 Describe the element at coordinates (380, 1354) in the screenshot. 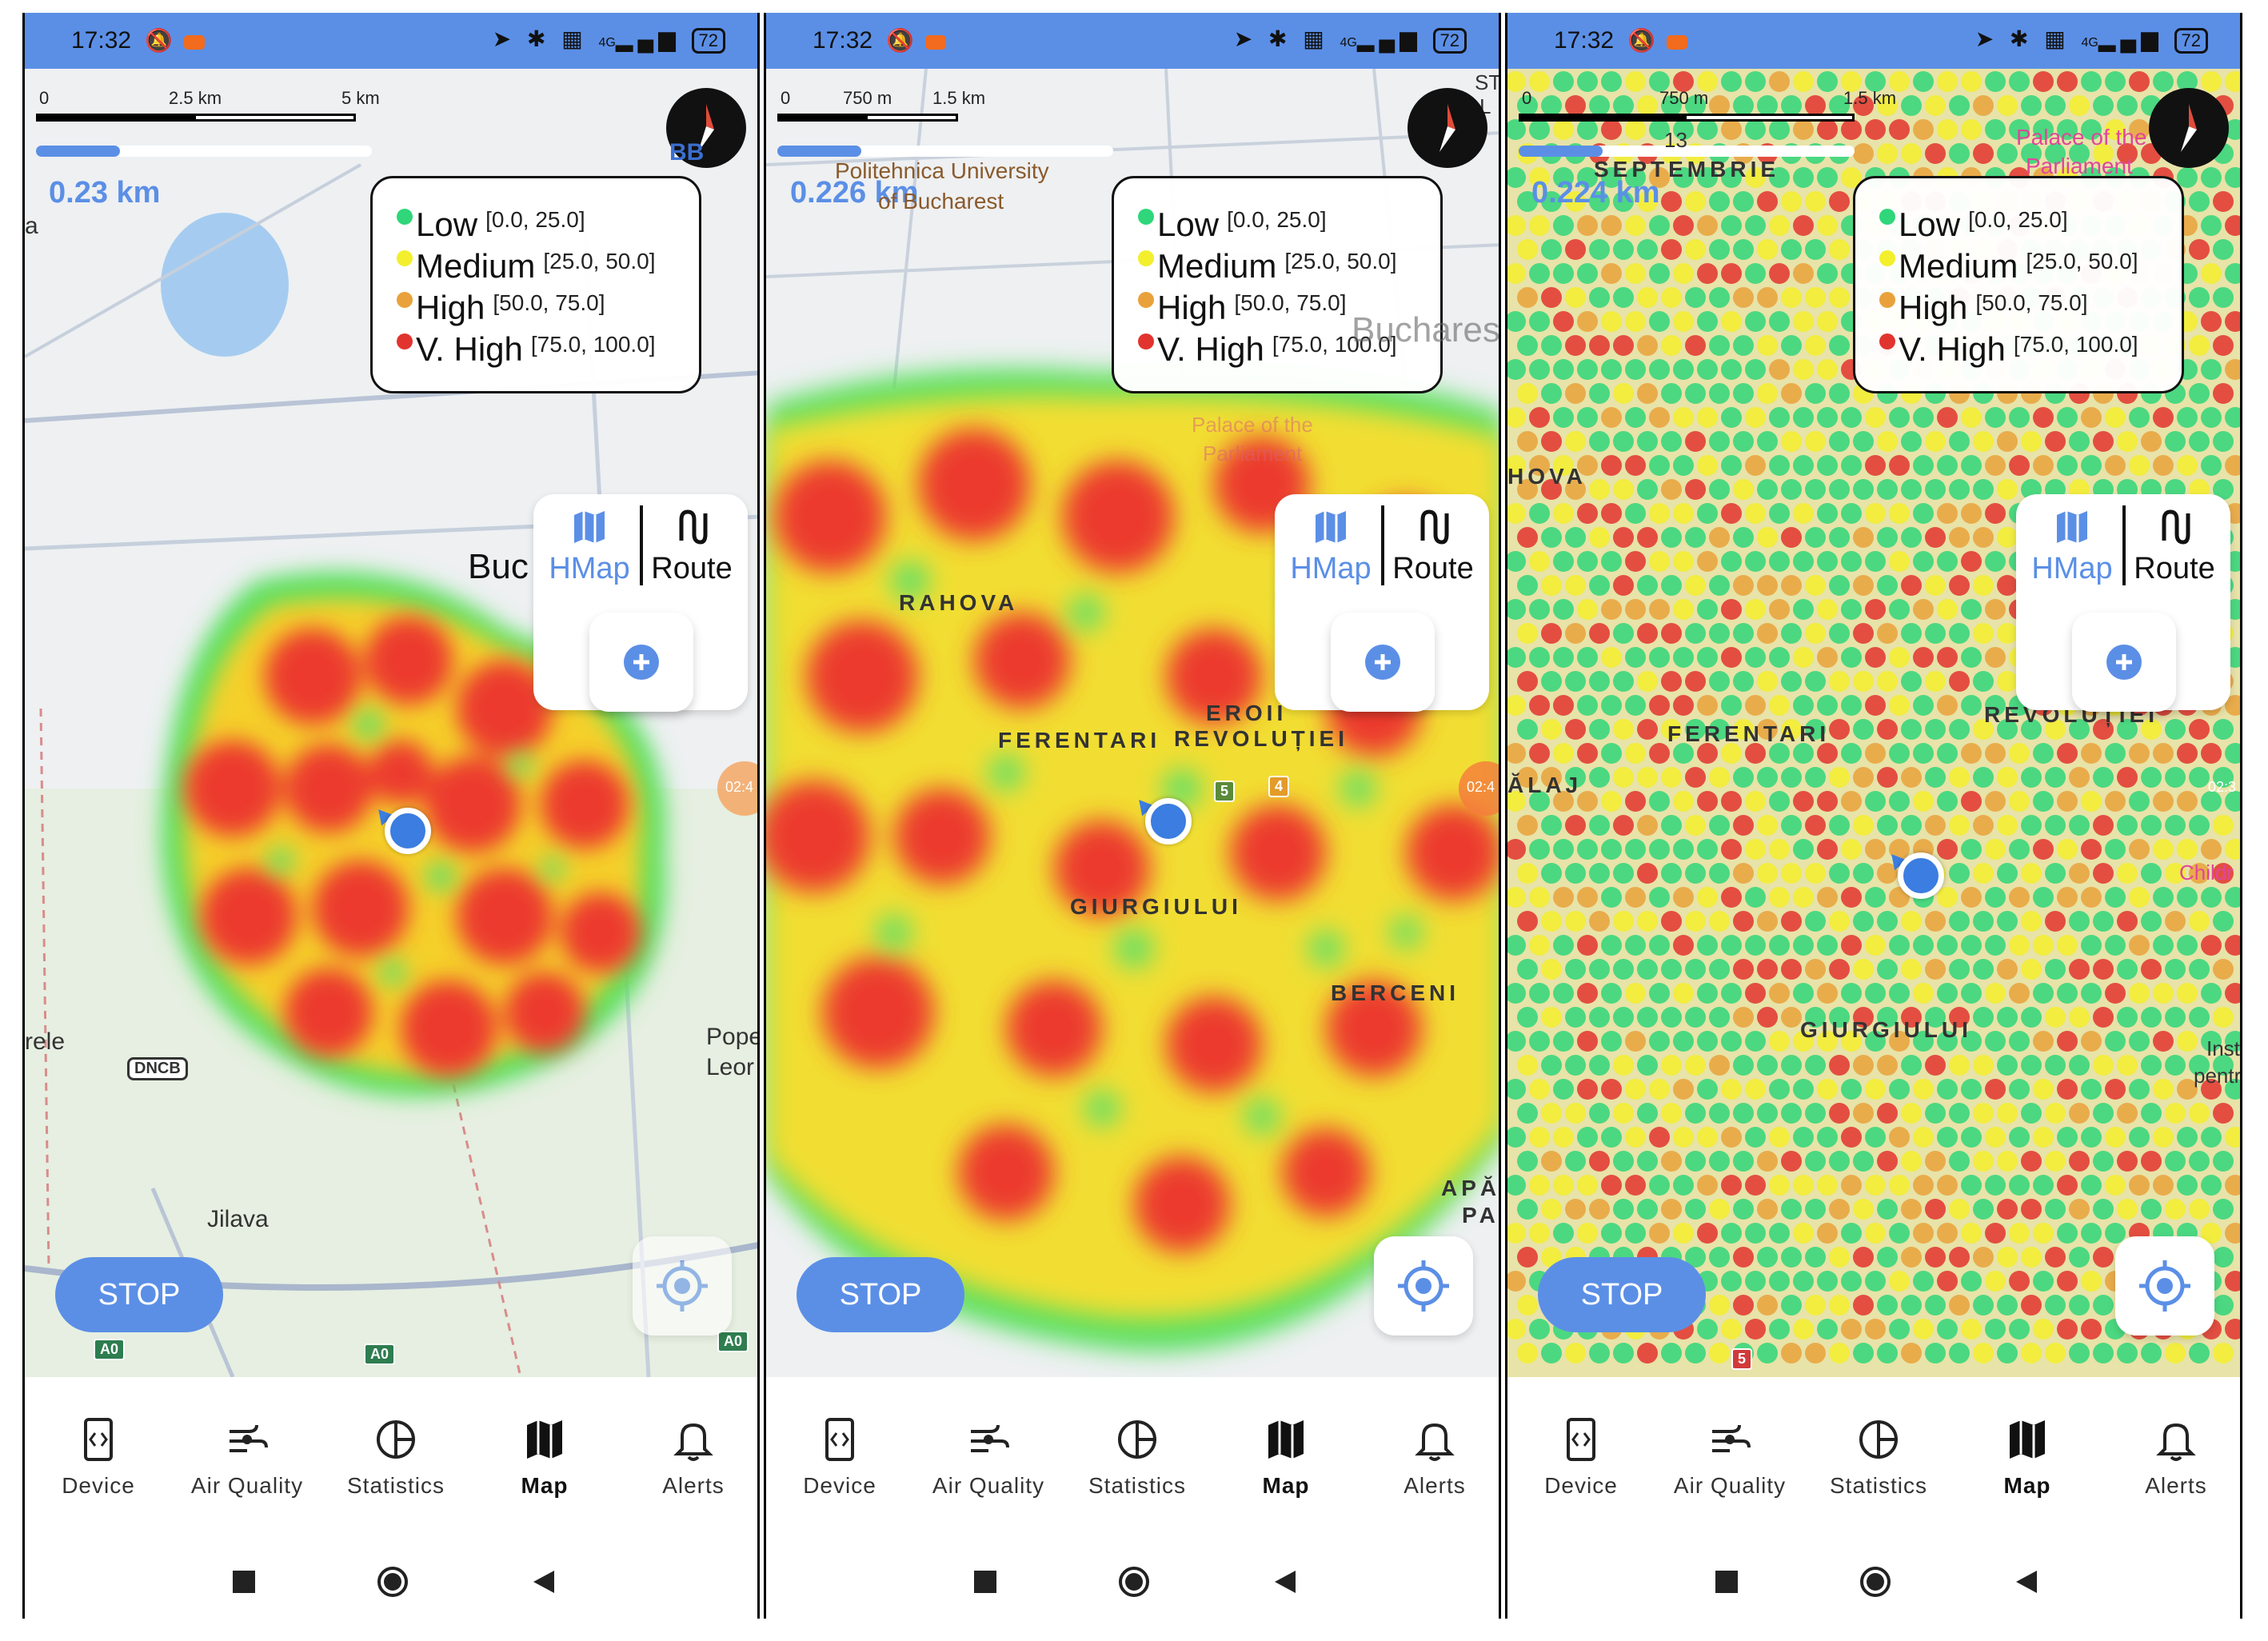

I see `highway-badge: A0` at that location.